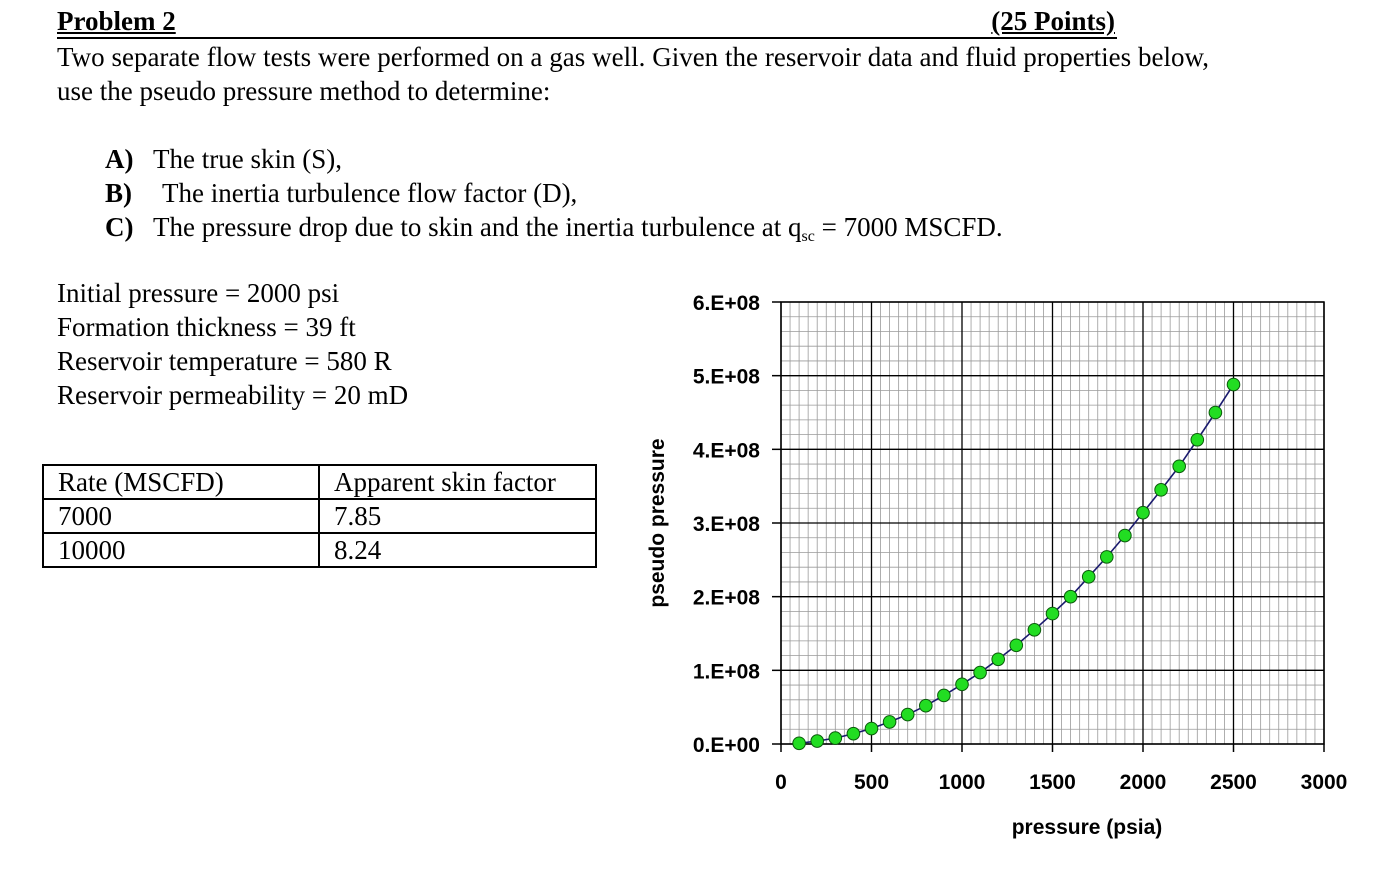  I want to click on reservoir-temperature: Reservoir temperature = 580 R, so click(224, 361).